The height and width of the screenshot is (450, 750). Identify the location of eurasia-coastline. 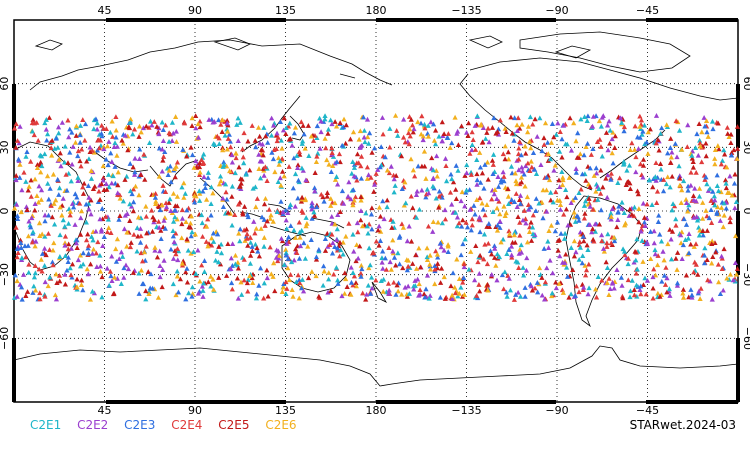
(211, 96).